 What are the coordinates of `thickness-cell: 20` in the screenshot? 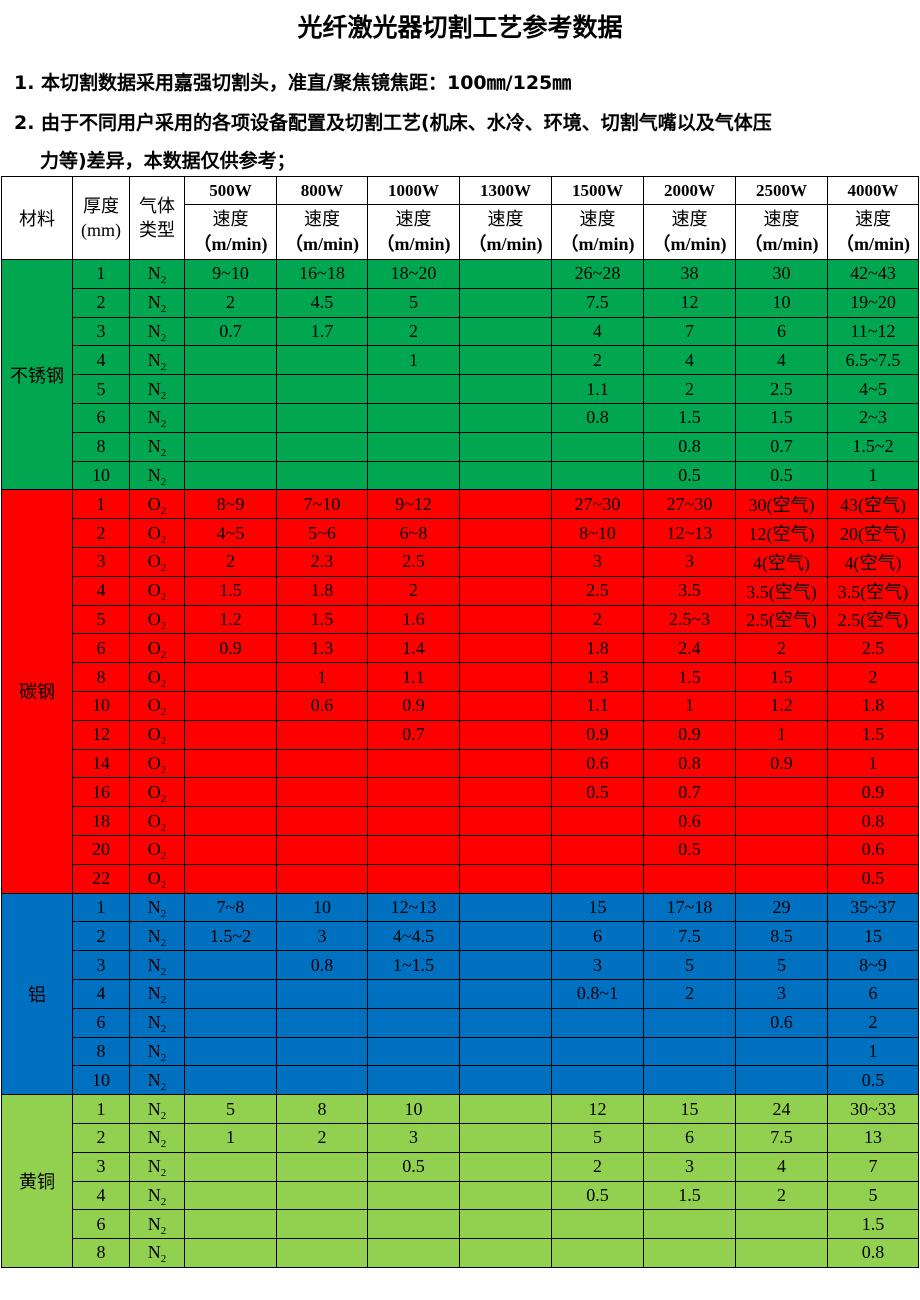 It's located at (101, 849).